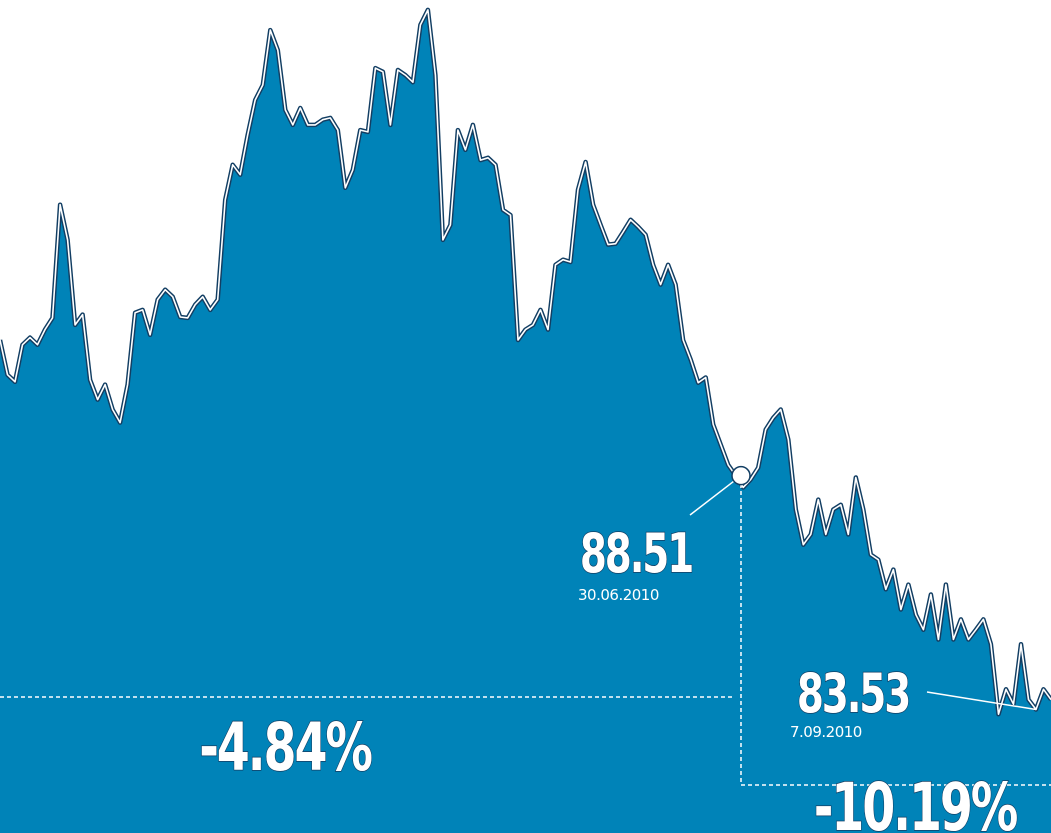 The height and width of the screenshot is (833, 1051). I want to click on date-label: 30.06.2010, so click(618, 595).